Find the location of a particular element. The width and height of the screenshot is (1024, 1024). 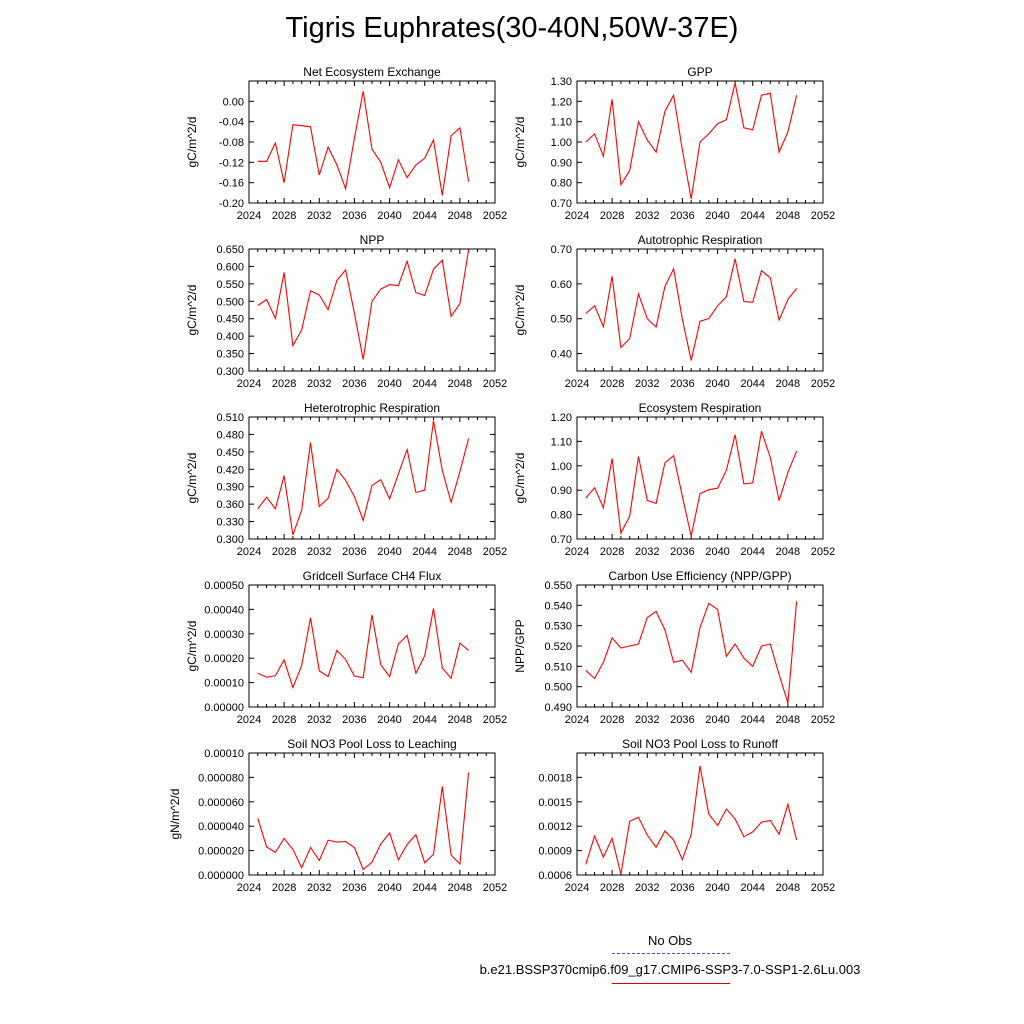

y-tick-label: 0.0006 is located at coordinates (555, 876).